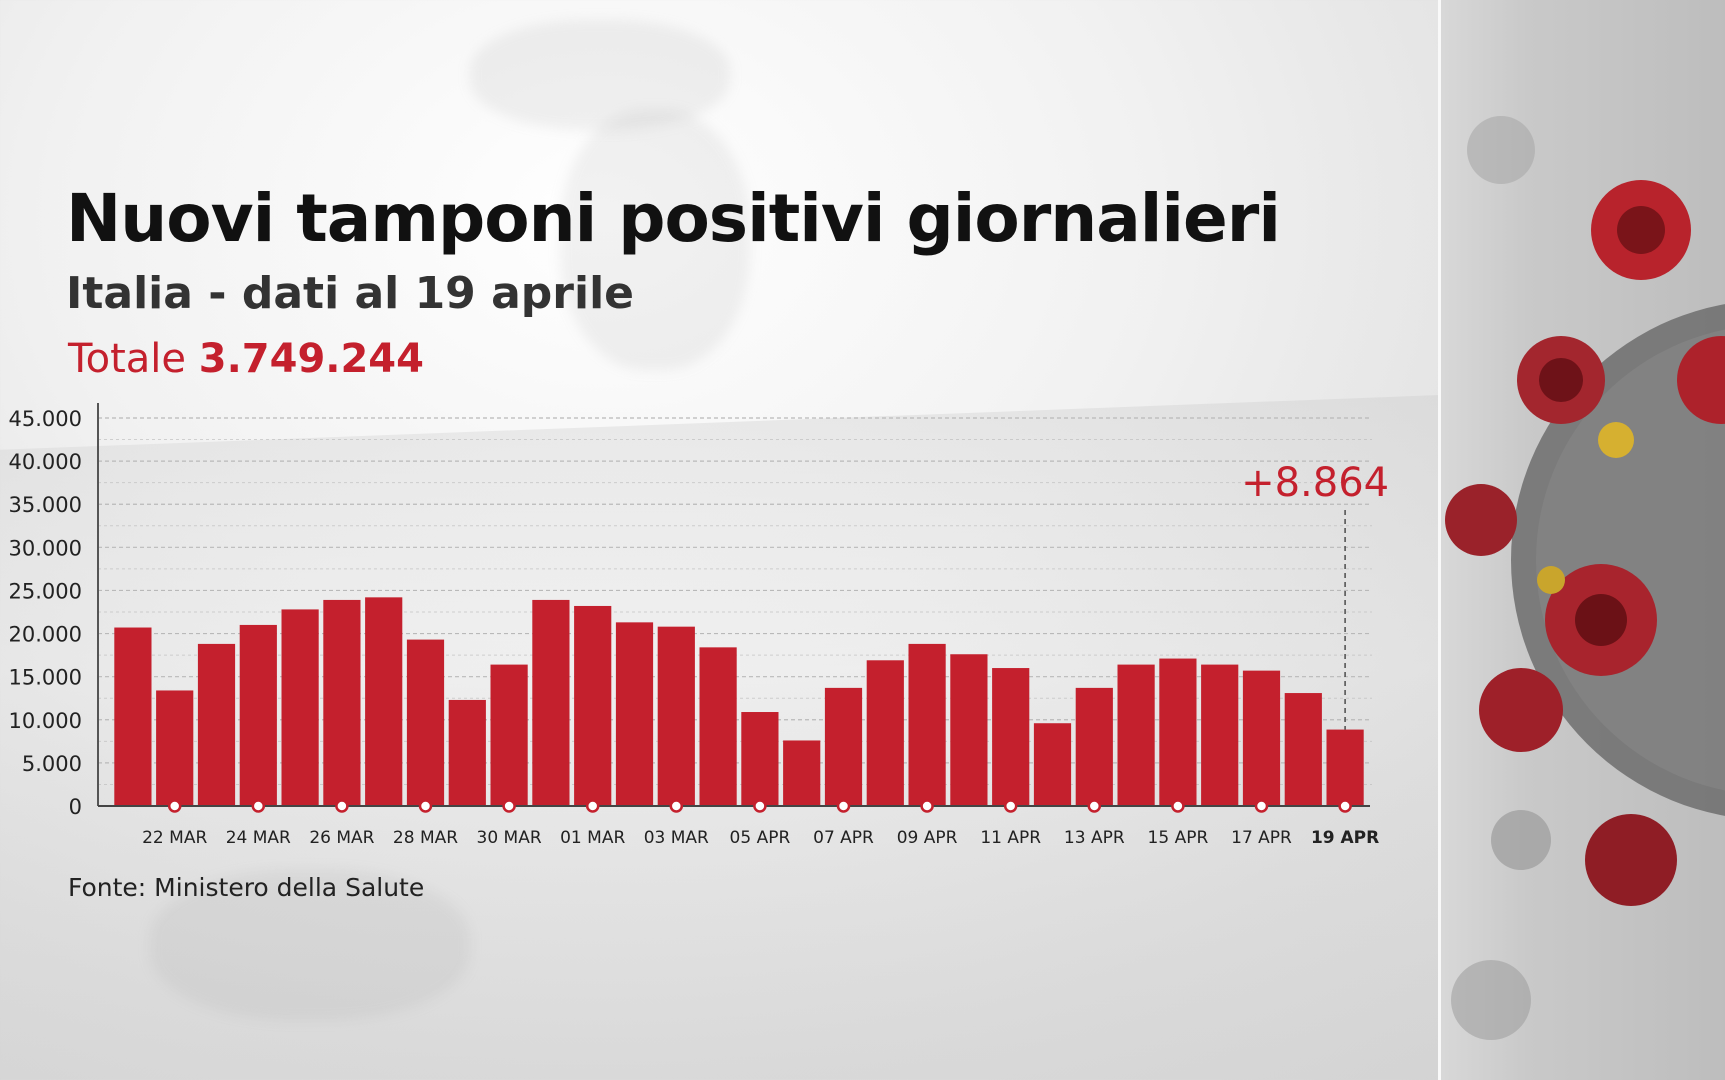 The height and width of the screenshot is (1080, 1725). What do you see at coordinates (843, 838) in the screenshot?
I see `x-tick-label: 07 APR` at bounding box center [843, 838].